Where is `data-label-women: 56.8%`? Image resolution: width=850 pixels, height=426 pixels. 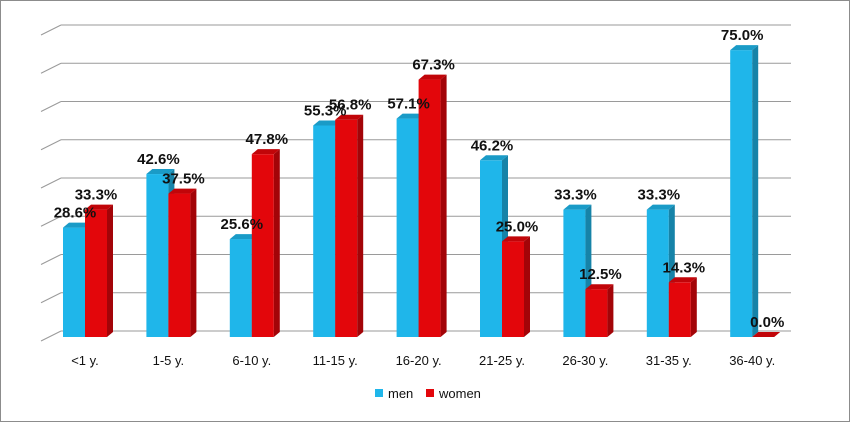
data-label-women: 56.8% is located at coordinates (350, 105).